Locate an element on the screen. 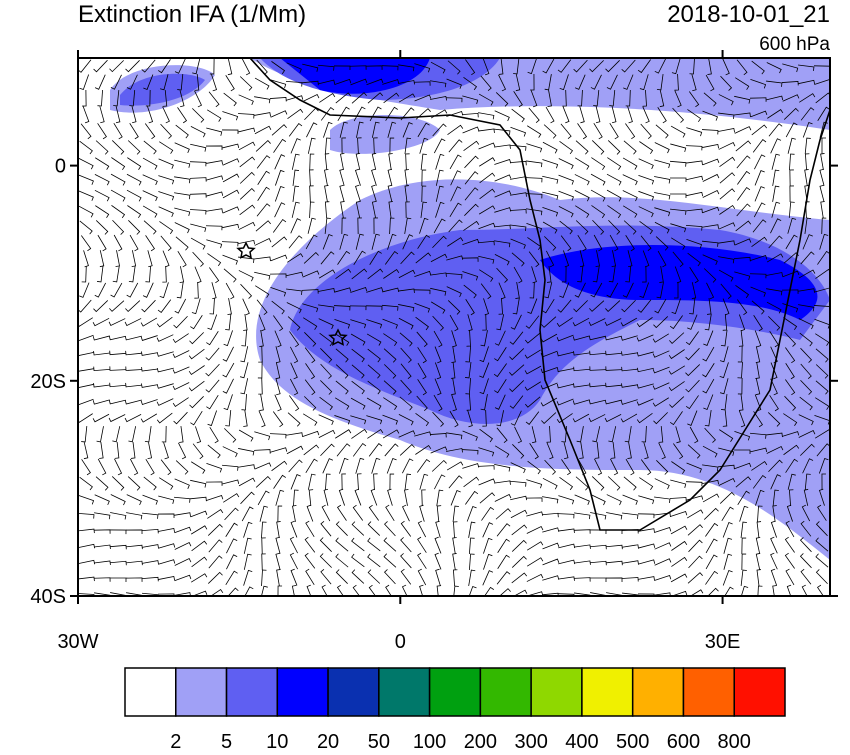 This screenshot has height=755, width=850. colorbar-label: 2 is located at coordinates (175, 740).